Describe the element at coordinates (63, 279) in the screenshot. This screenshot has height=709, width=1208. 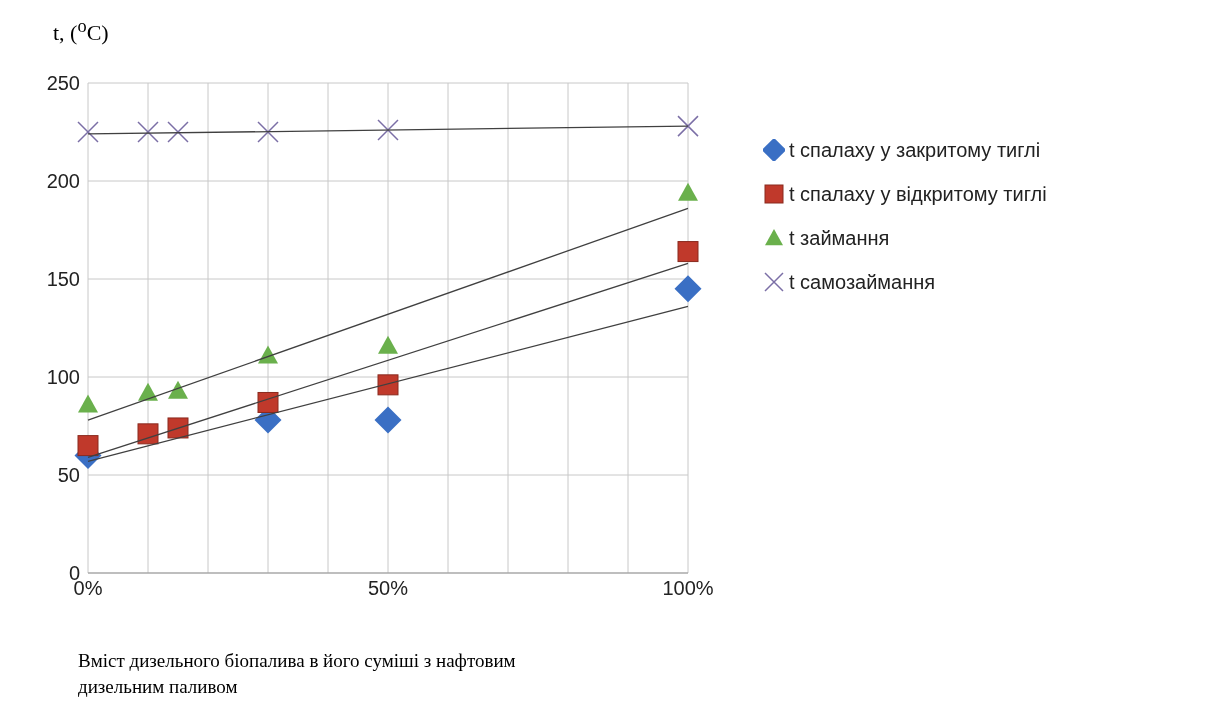
I see `y-tick-label: 150` at that location.